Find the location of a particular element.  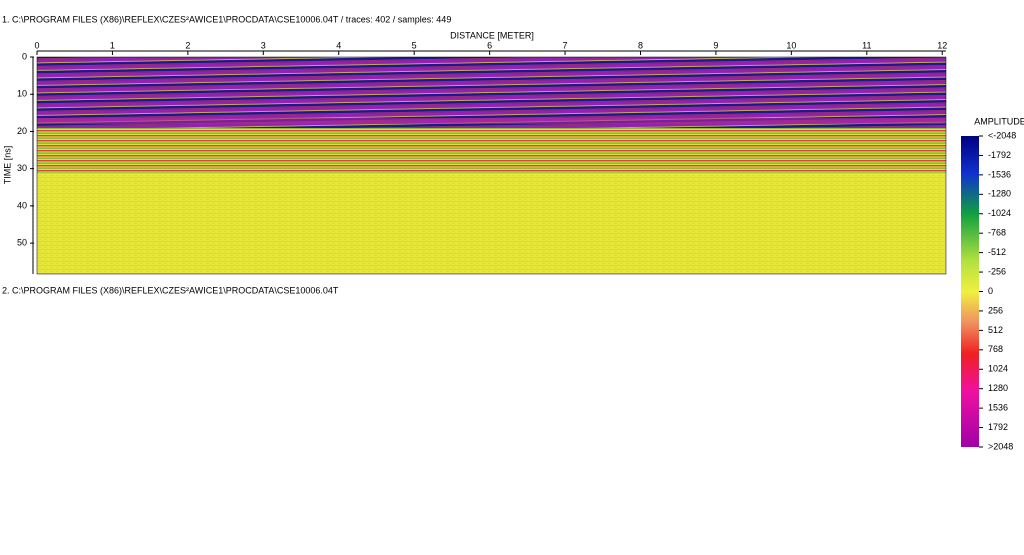

x-axis-label: DISTANCE [METER] is located at coordinates (492, 35).